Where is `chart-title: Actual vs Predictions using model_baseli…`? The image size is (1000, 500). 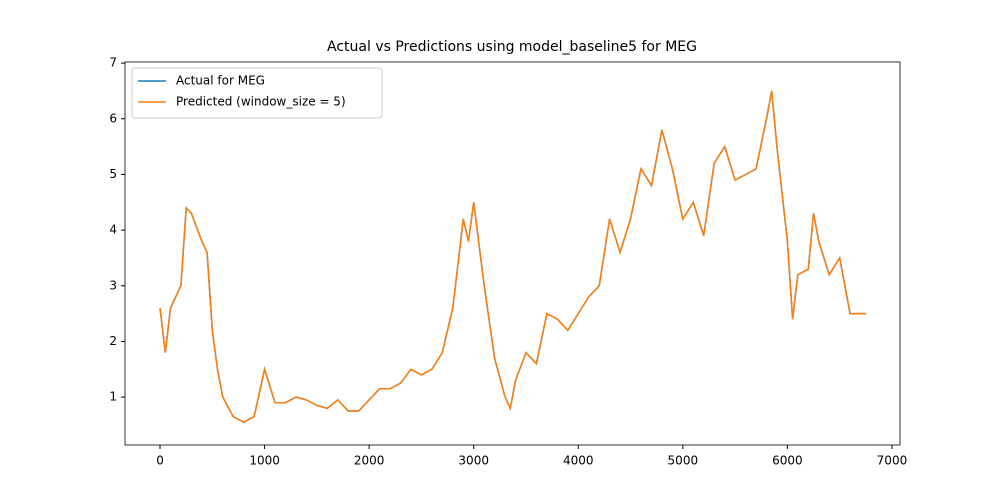
chart-title: Actual vs Predictions using model_baseli… is located at coordinates (512, 47).